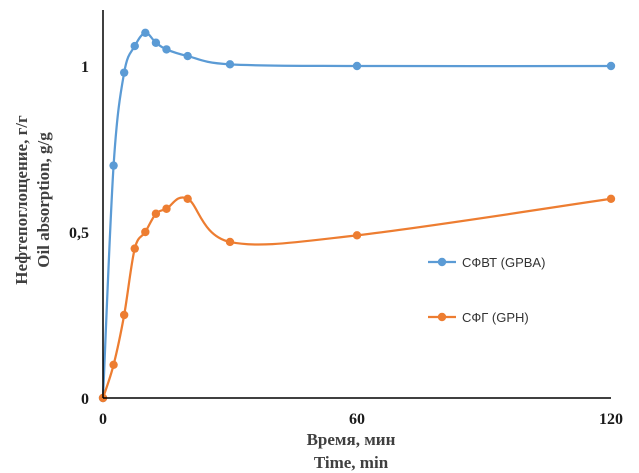 This screenshot has height=473, width=639. What do you see at coordinates (503, 262) in the screenshot?
I see `legend-label-gpba: СФВТ (GPBA)` at bounding box center [503, 262].